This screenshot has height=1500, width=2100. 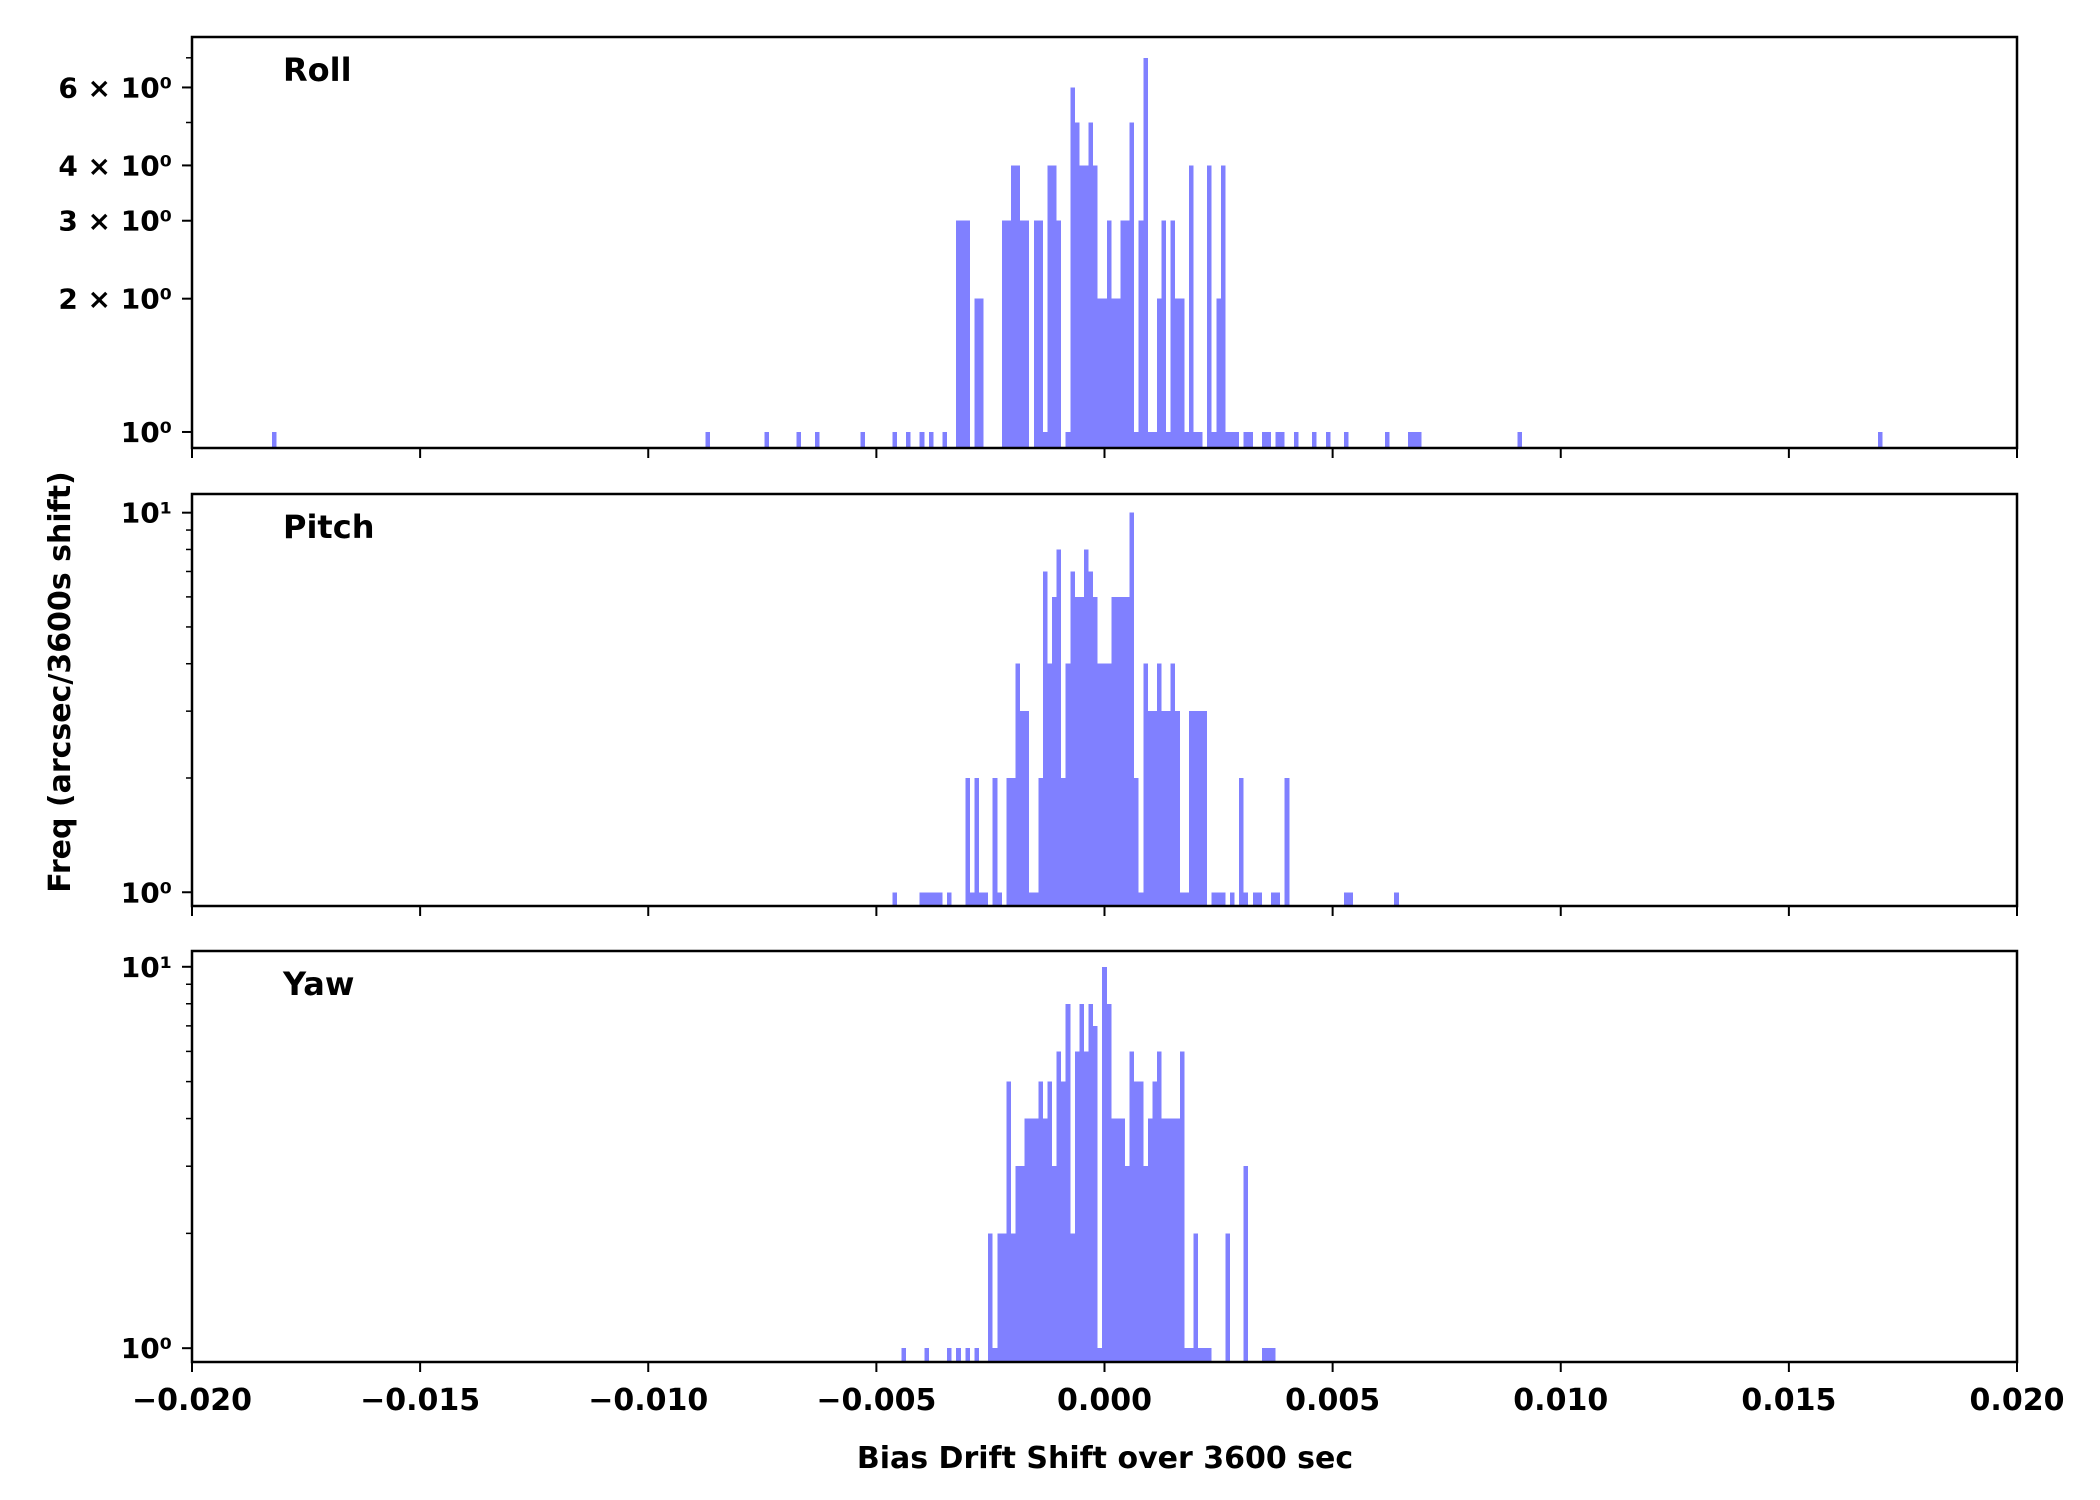 What do you see at coordinates (420, 1400) in the screenshot?
I see `yaw-x-tick-label-1: −0.015` at bounding box center [420, 1400].